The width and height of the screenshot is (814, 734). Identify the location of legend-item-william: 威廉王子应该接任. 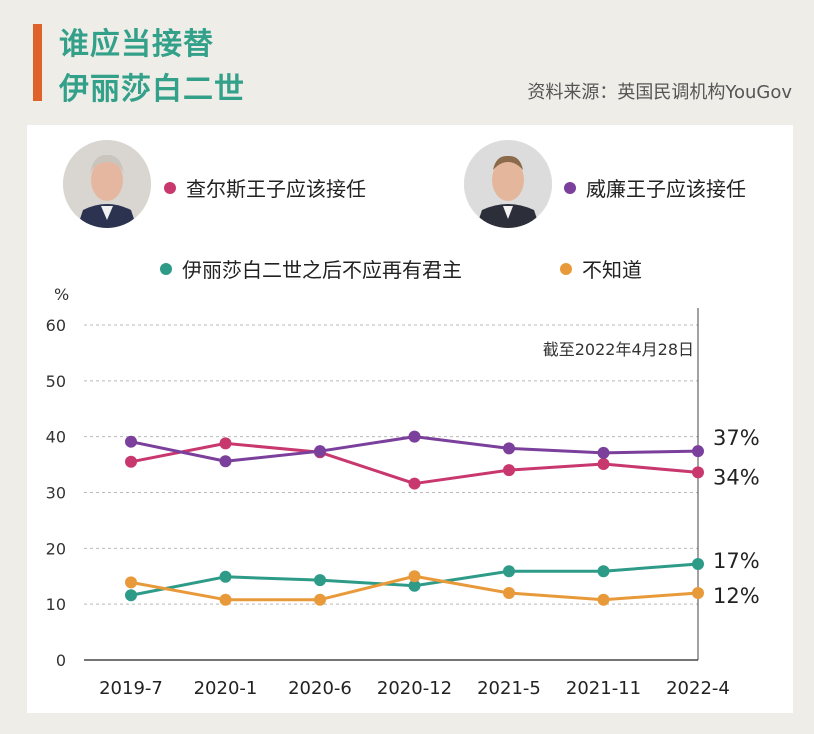
(655, 187).